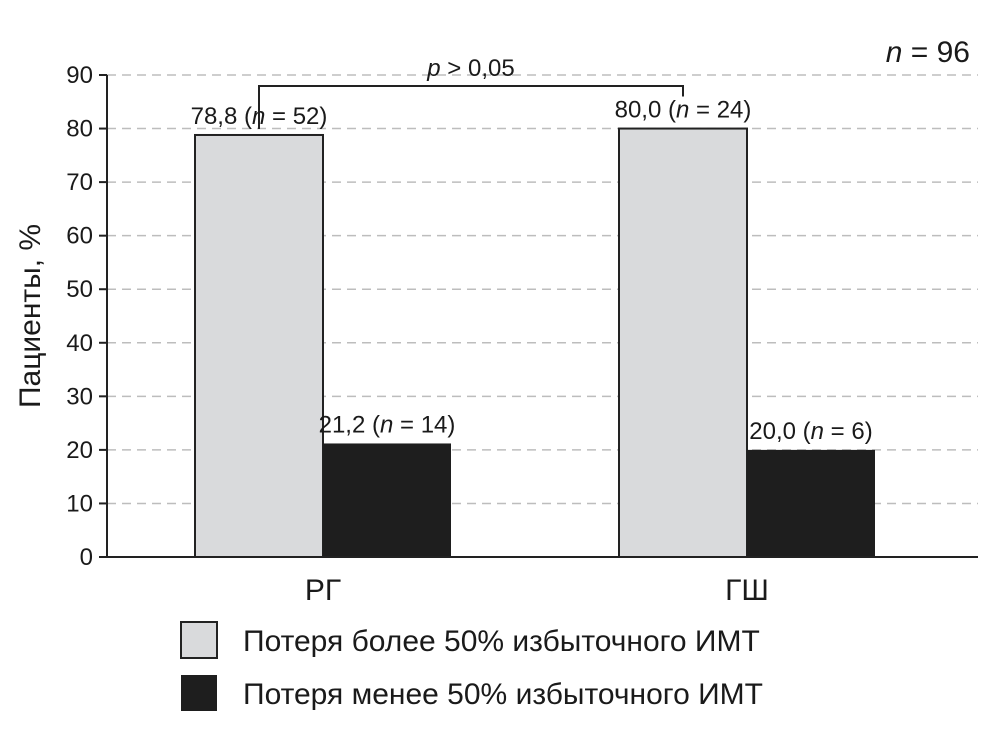 Image resolution: width=993 pixels, height=736 pixels. I want to click on y-tick-label: 20, so click(79, 450).